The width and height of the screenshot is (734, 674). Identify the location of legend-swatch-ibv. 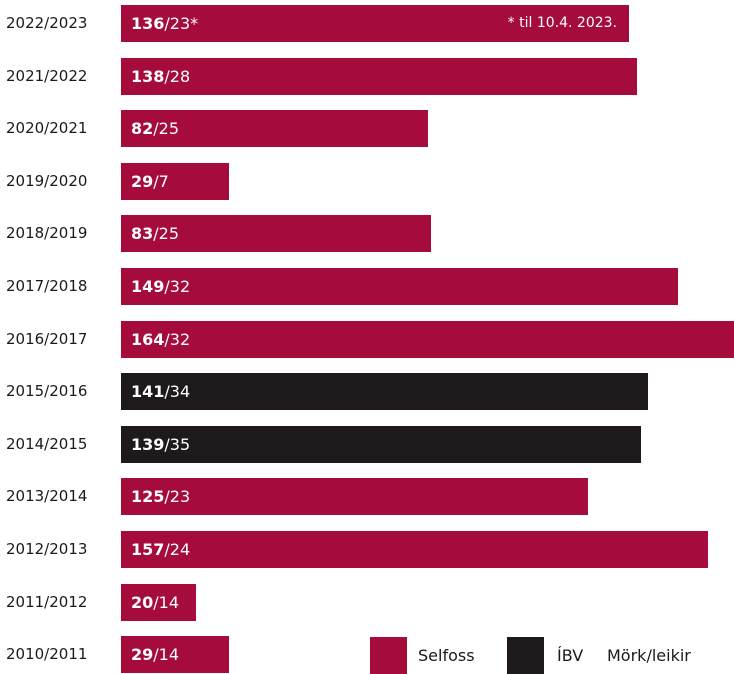
(525, 655).